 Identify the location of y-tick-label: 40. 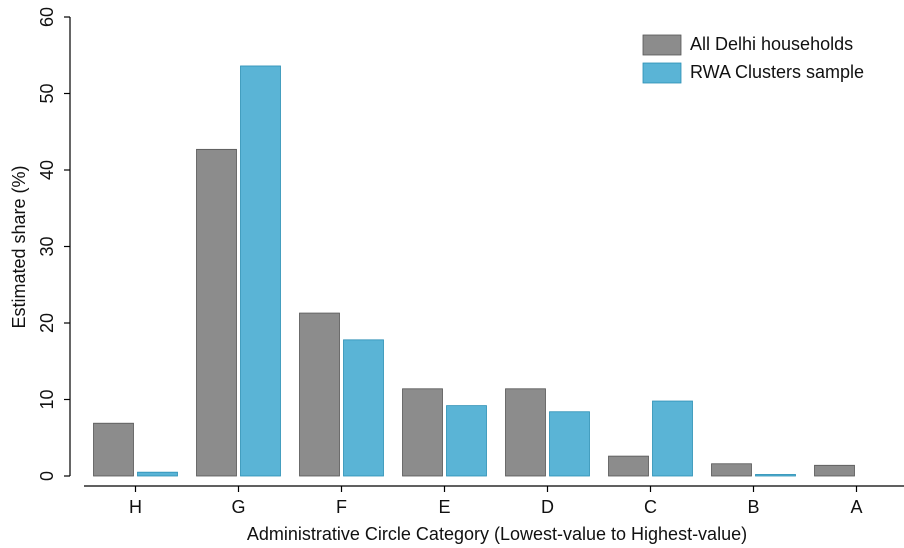
(47, 170).